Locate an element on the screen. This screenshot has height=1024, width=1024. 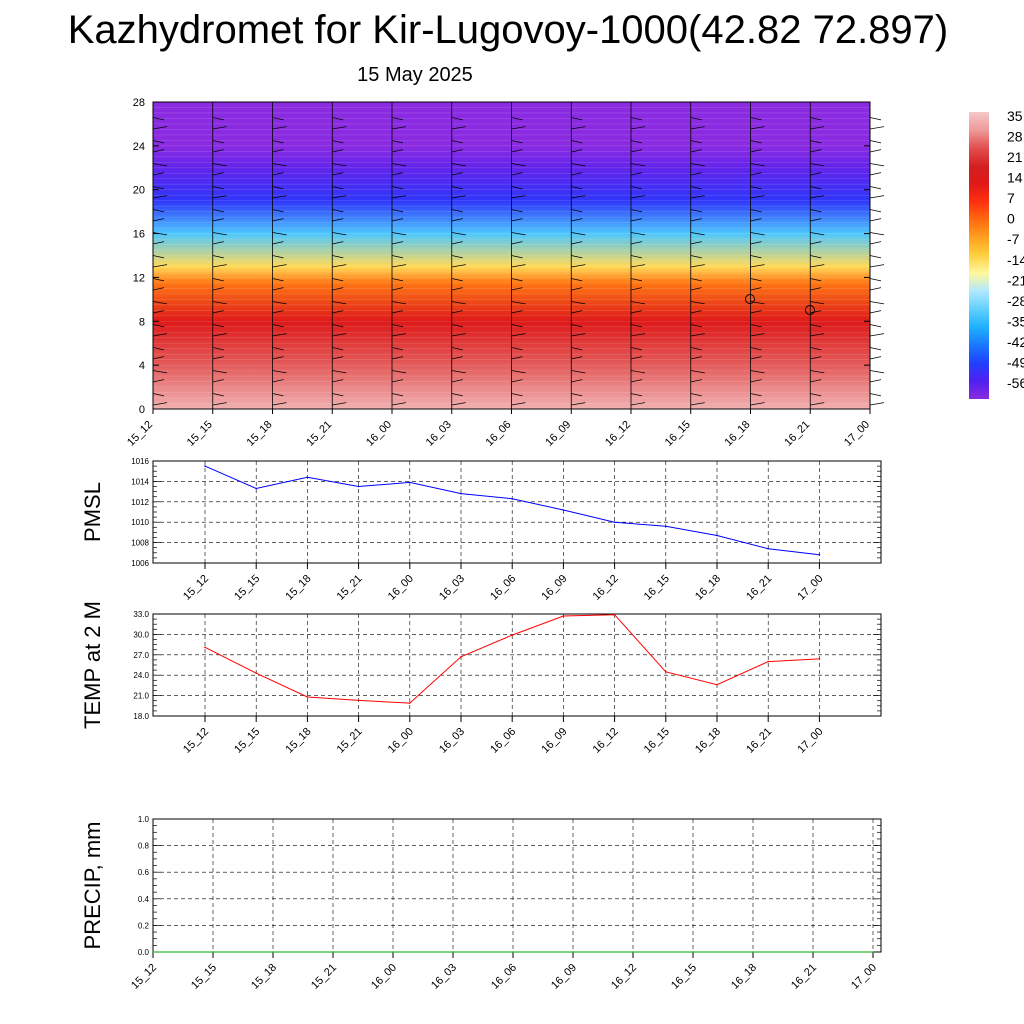
colorbar-gradient is located at coordinates (979, 255).